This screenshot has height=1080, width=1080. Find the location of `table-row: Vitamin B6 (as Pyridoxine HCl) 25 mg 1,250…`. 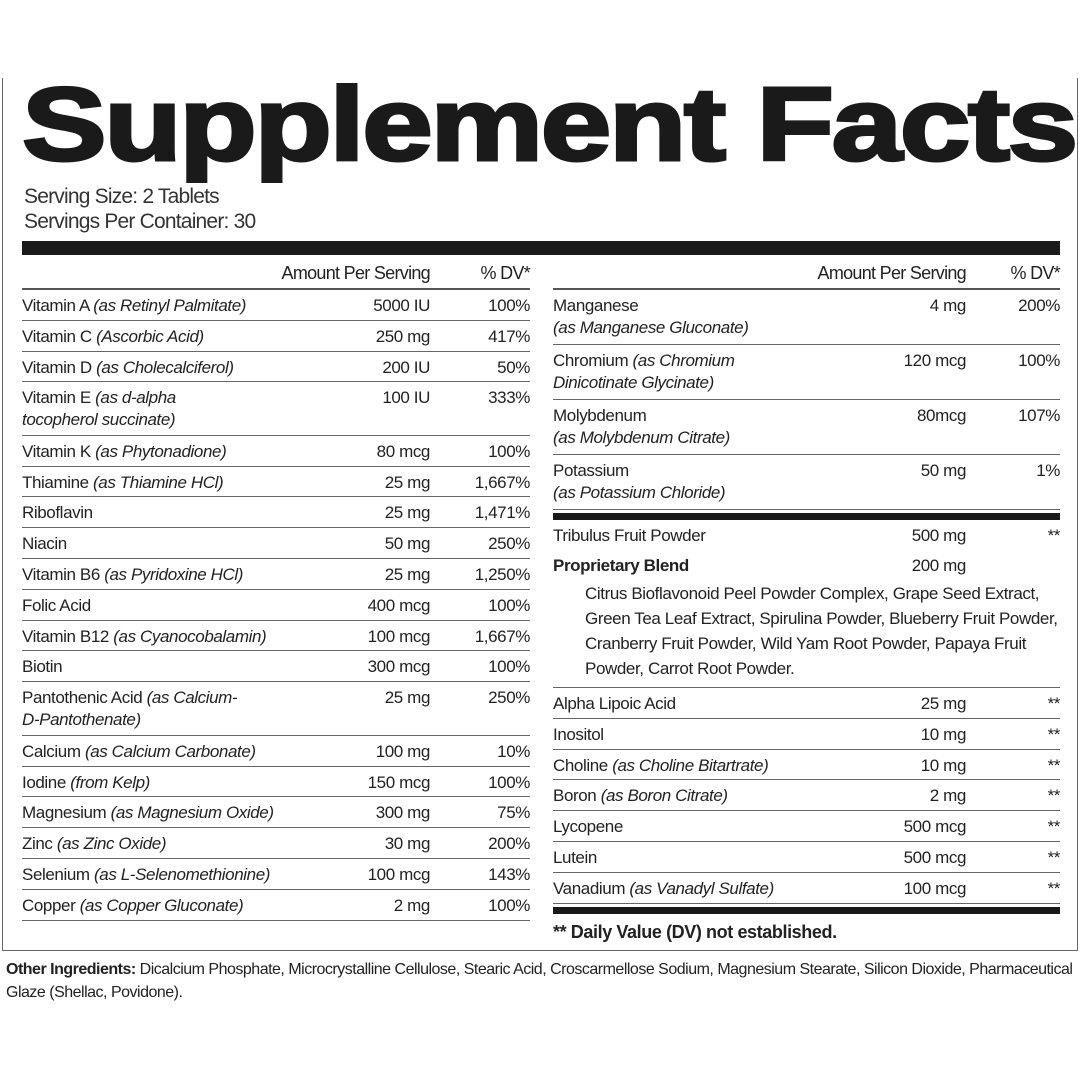

table-row: Vitamin B6 (as Pyridoxine HCl) 25 mg 1,250… is located at coordinates (276, 574).